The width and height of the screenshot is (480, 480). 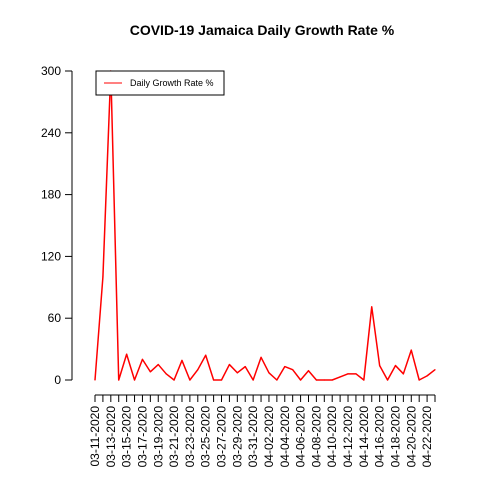 What do you see at coordinates (237, 437) in the screenshot?
I see `x-tick-label: 03-29-2020` at bounding box center [237, 437].